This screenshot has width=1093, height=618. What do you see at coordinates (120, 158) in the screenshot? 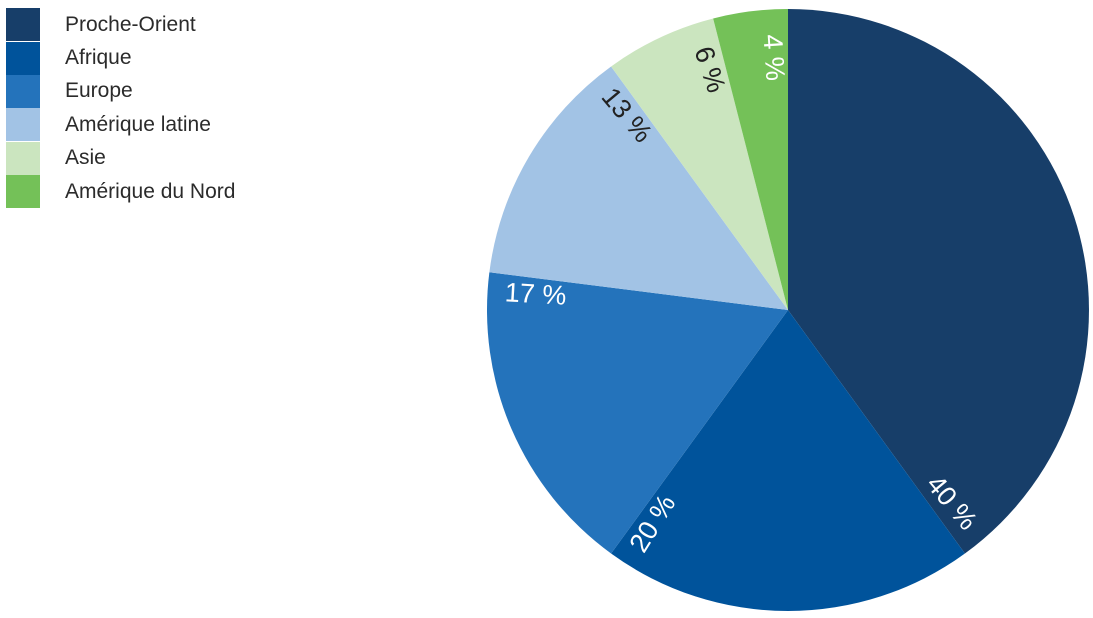
I see `legend-item: Asie` at bounding box center [120, 158].